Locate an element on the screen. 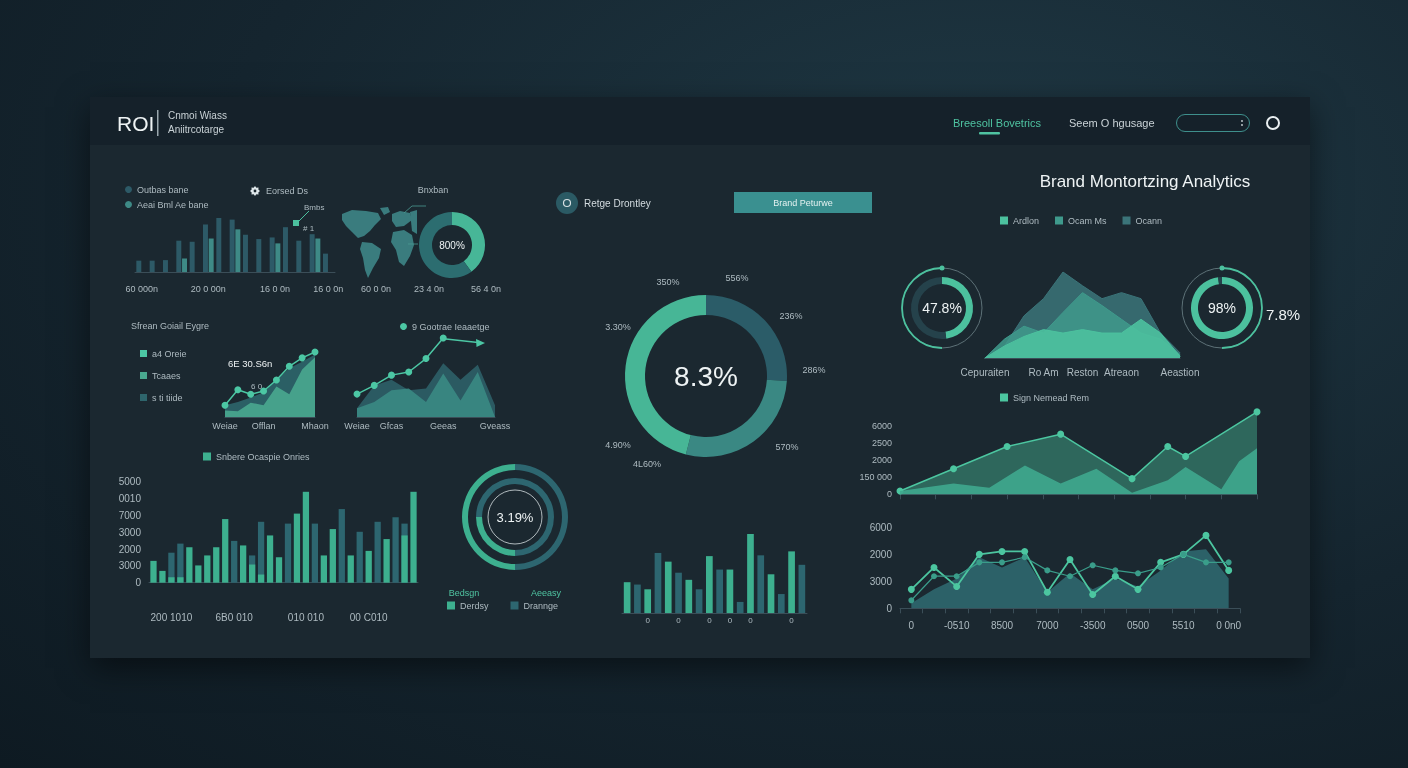 The width and height of the screenshot is (1408, 768). legend-label: Drannge is located at coordinates (541, 605).